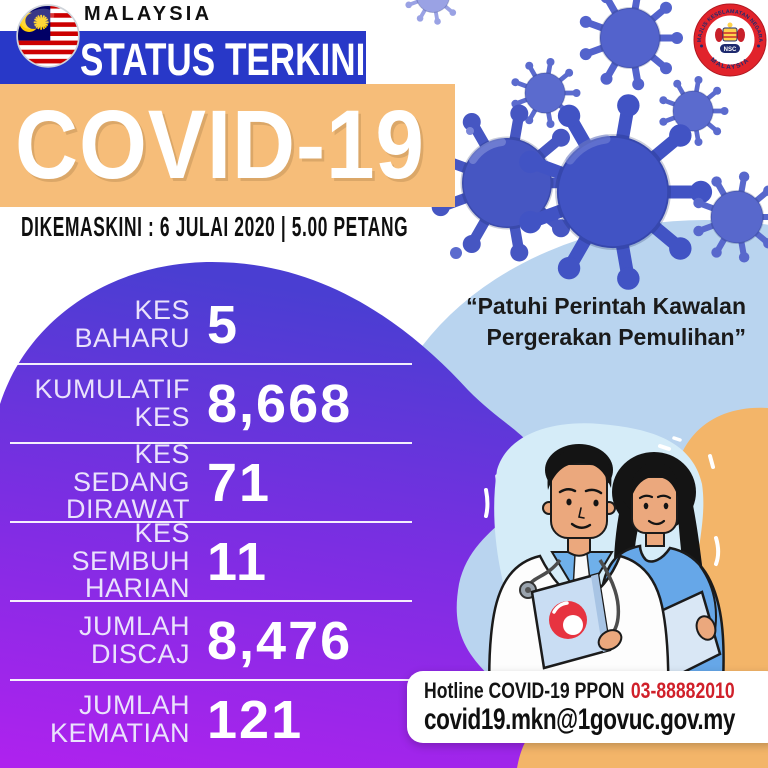  Describe the element at coordinates (148, 14) in the screenshot. I see `country-label: MALAYSIA` at that location.